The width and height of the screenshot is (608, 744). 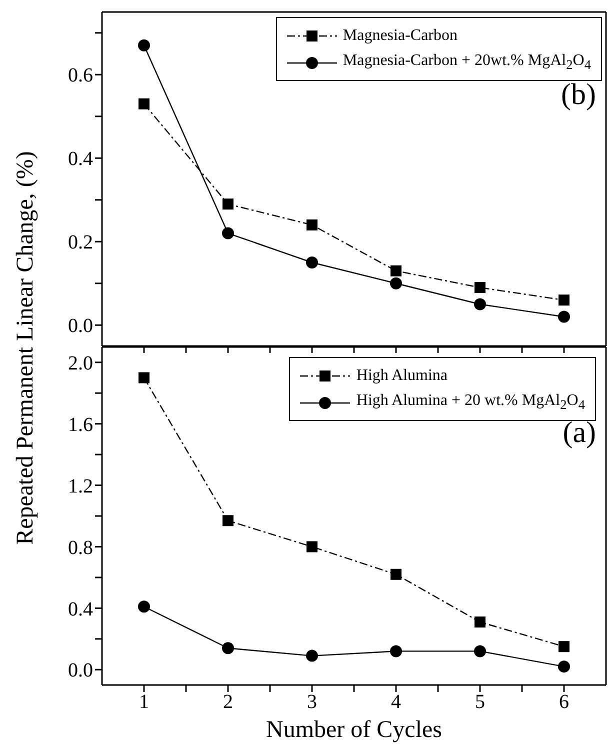 I want to click on y-axis-title: Repeated Permanent Linear Change, (%), so click(x=26, y=348).